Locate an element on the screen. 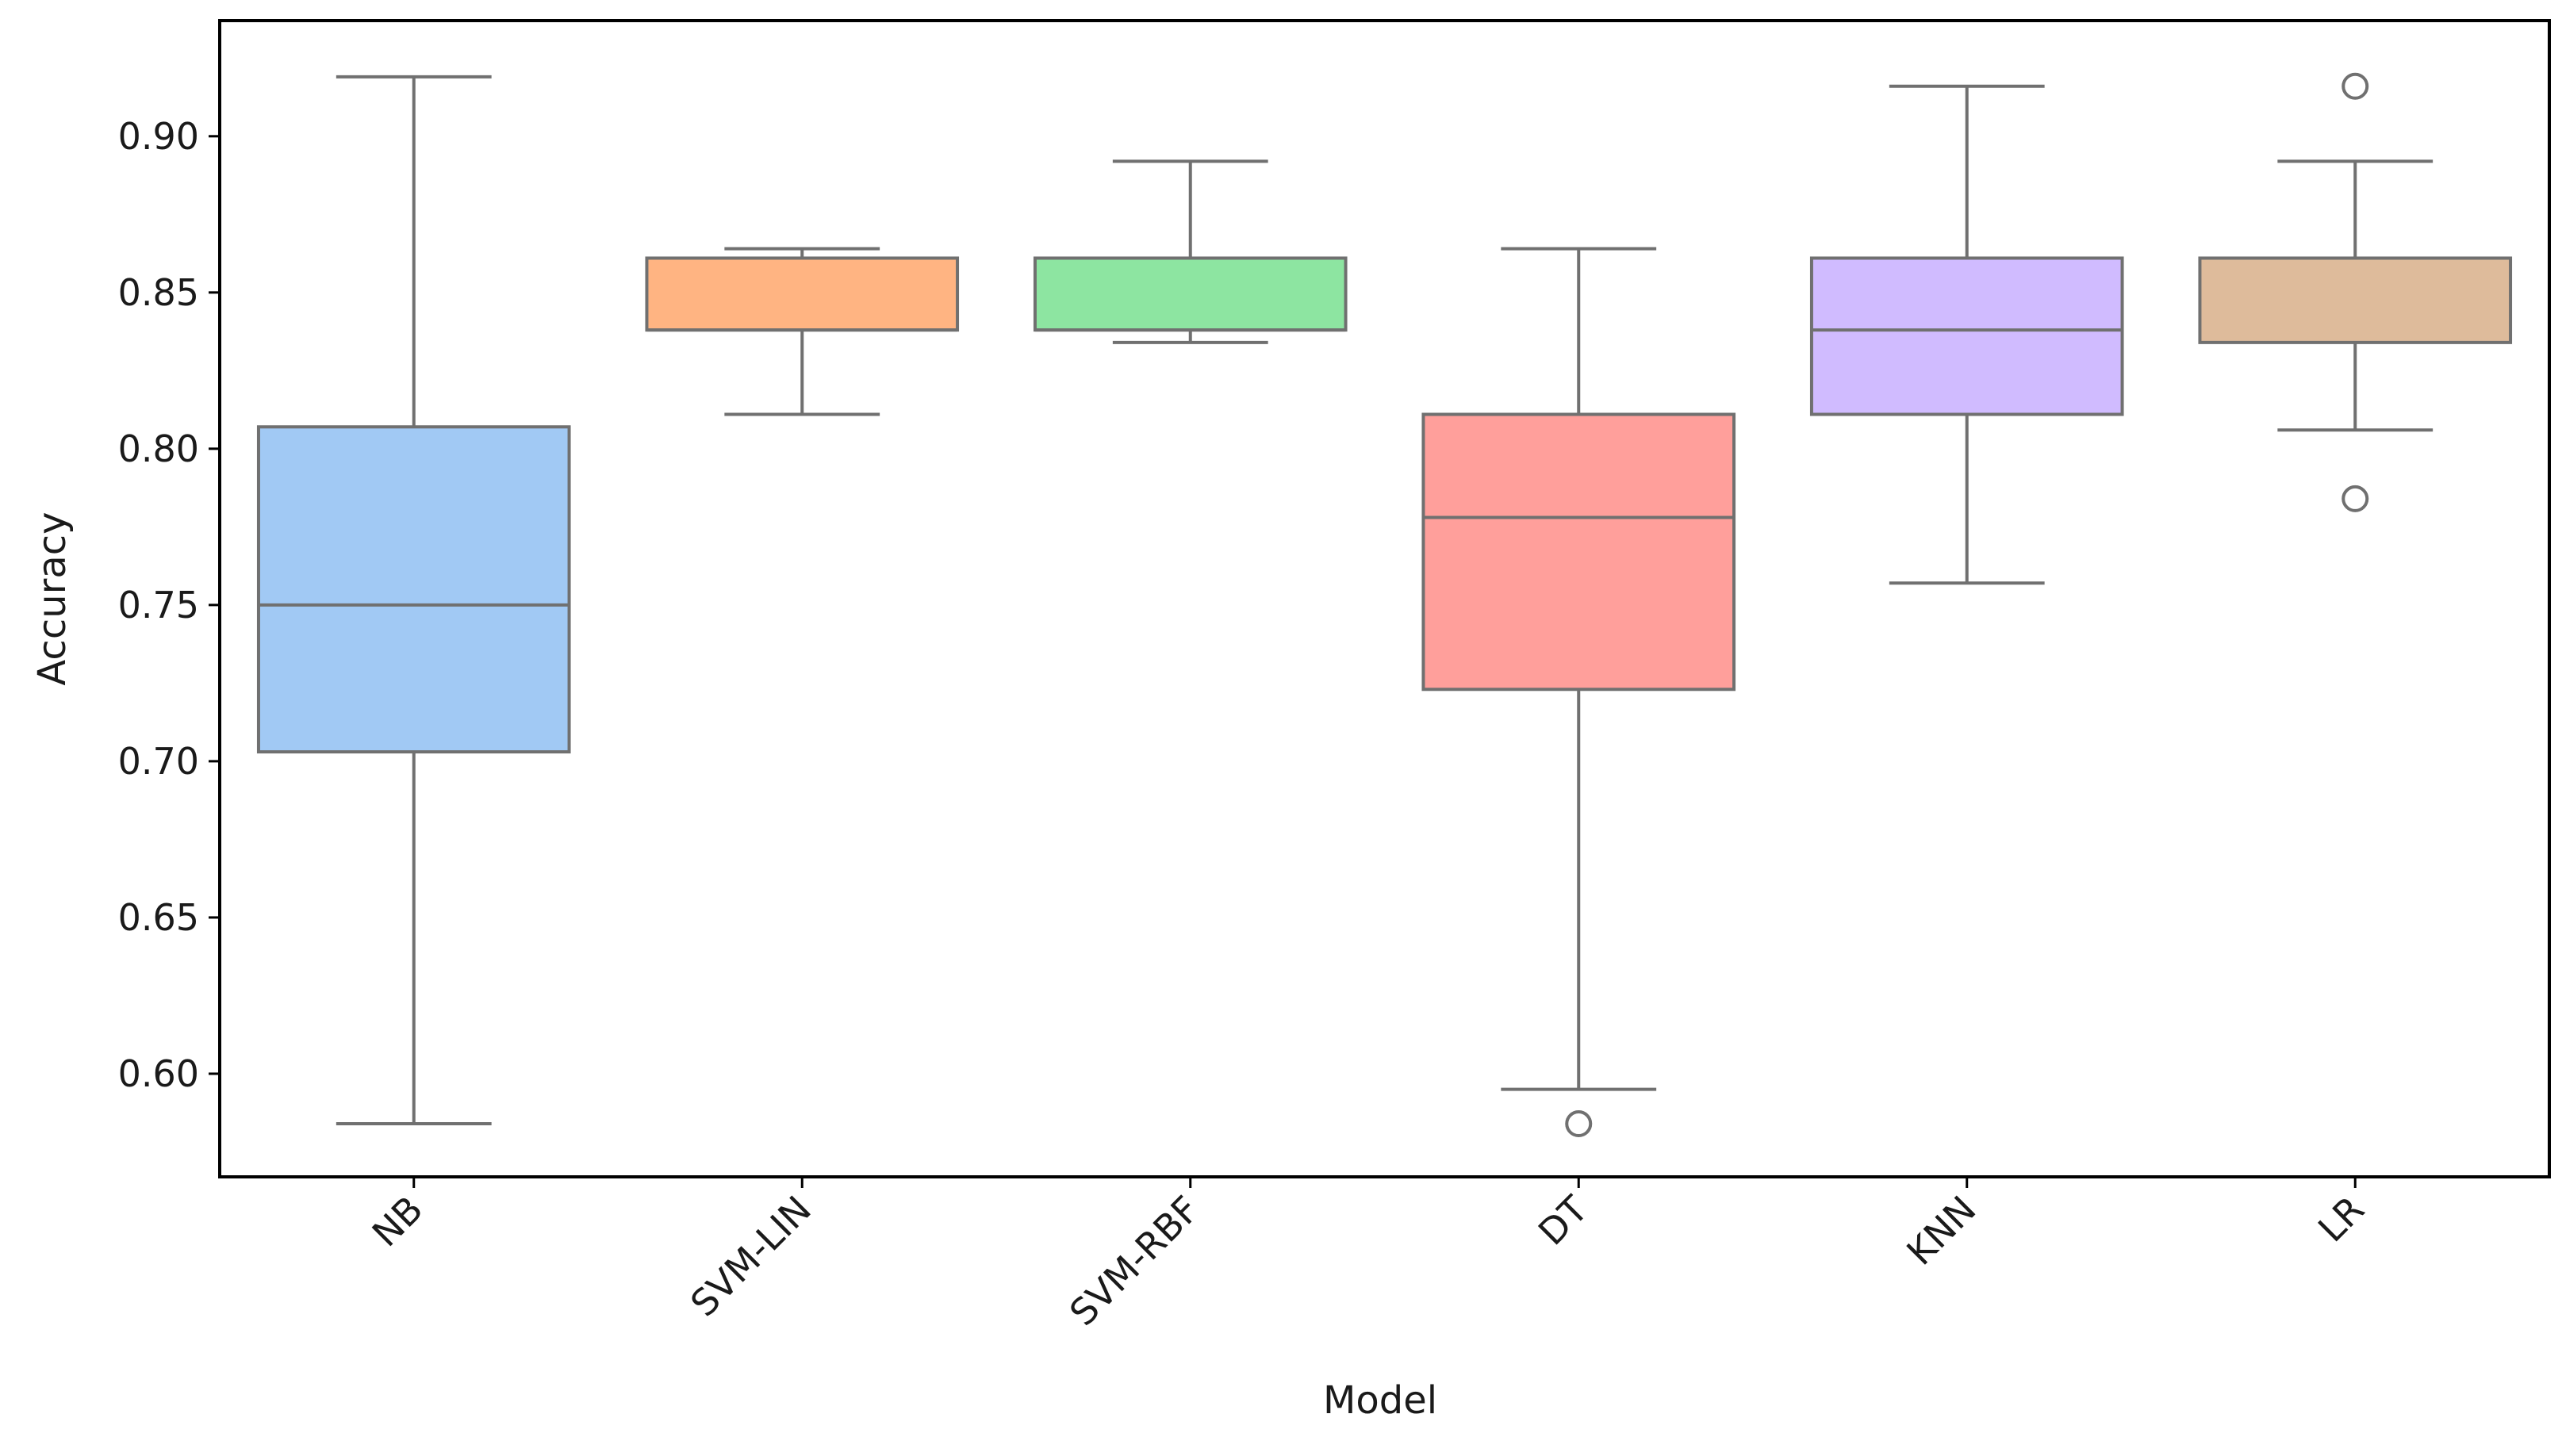 This screenshot has height=1456, width=2562. y-tick-label: 0.60 is located at coordinates (159, 1073).